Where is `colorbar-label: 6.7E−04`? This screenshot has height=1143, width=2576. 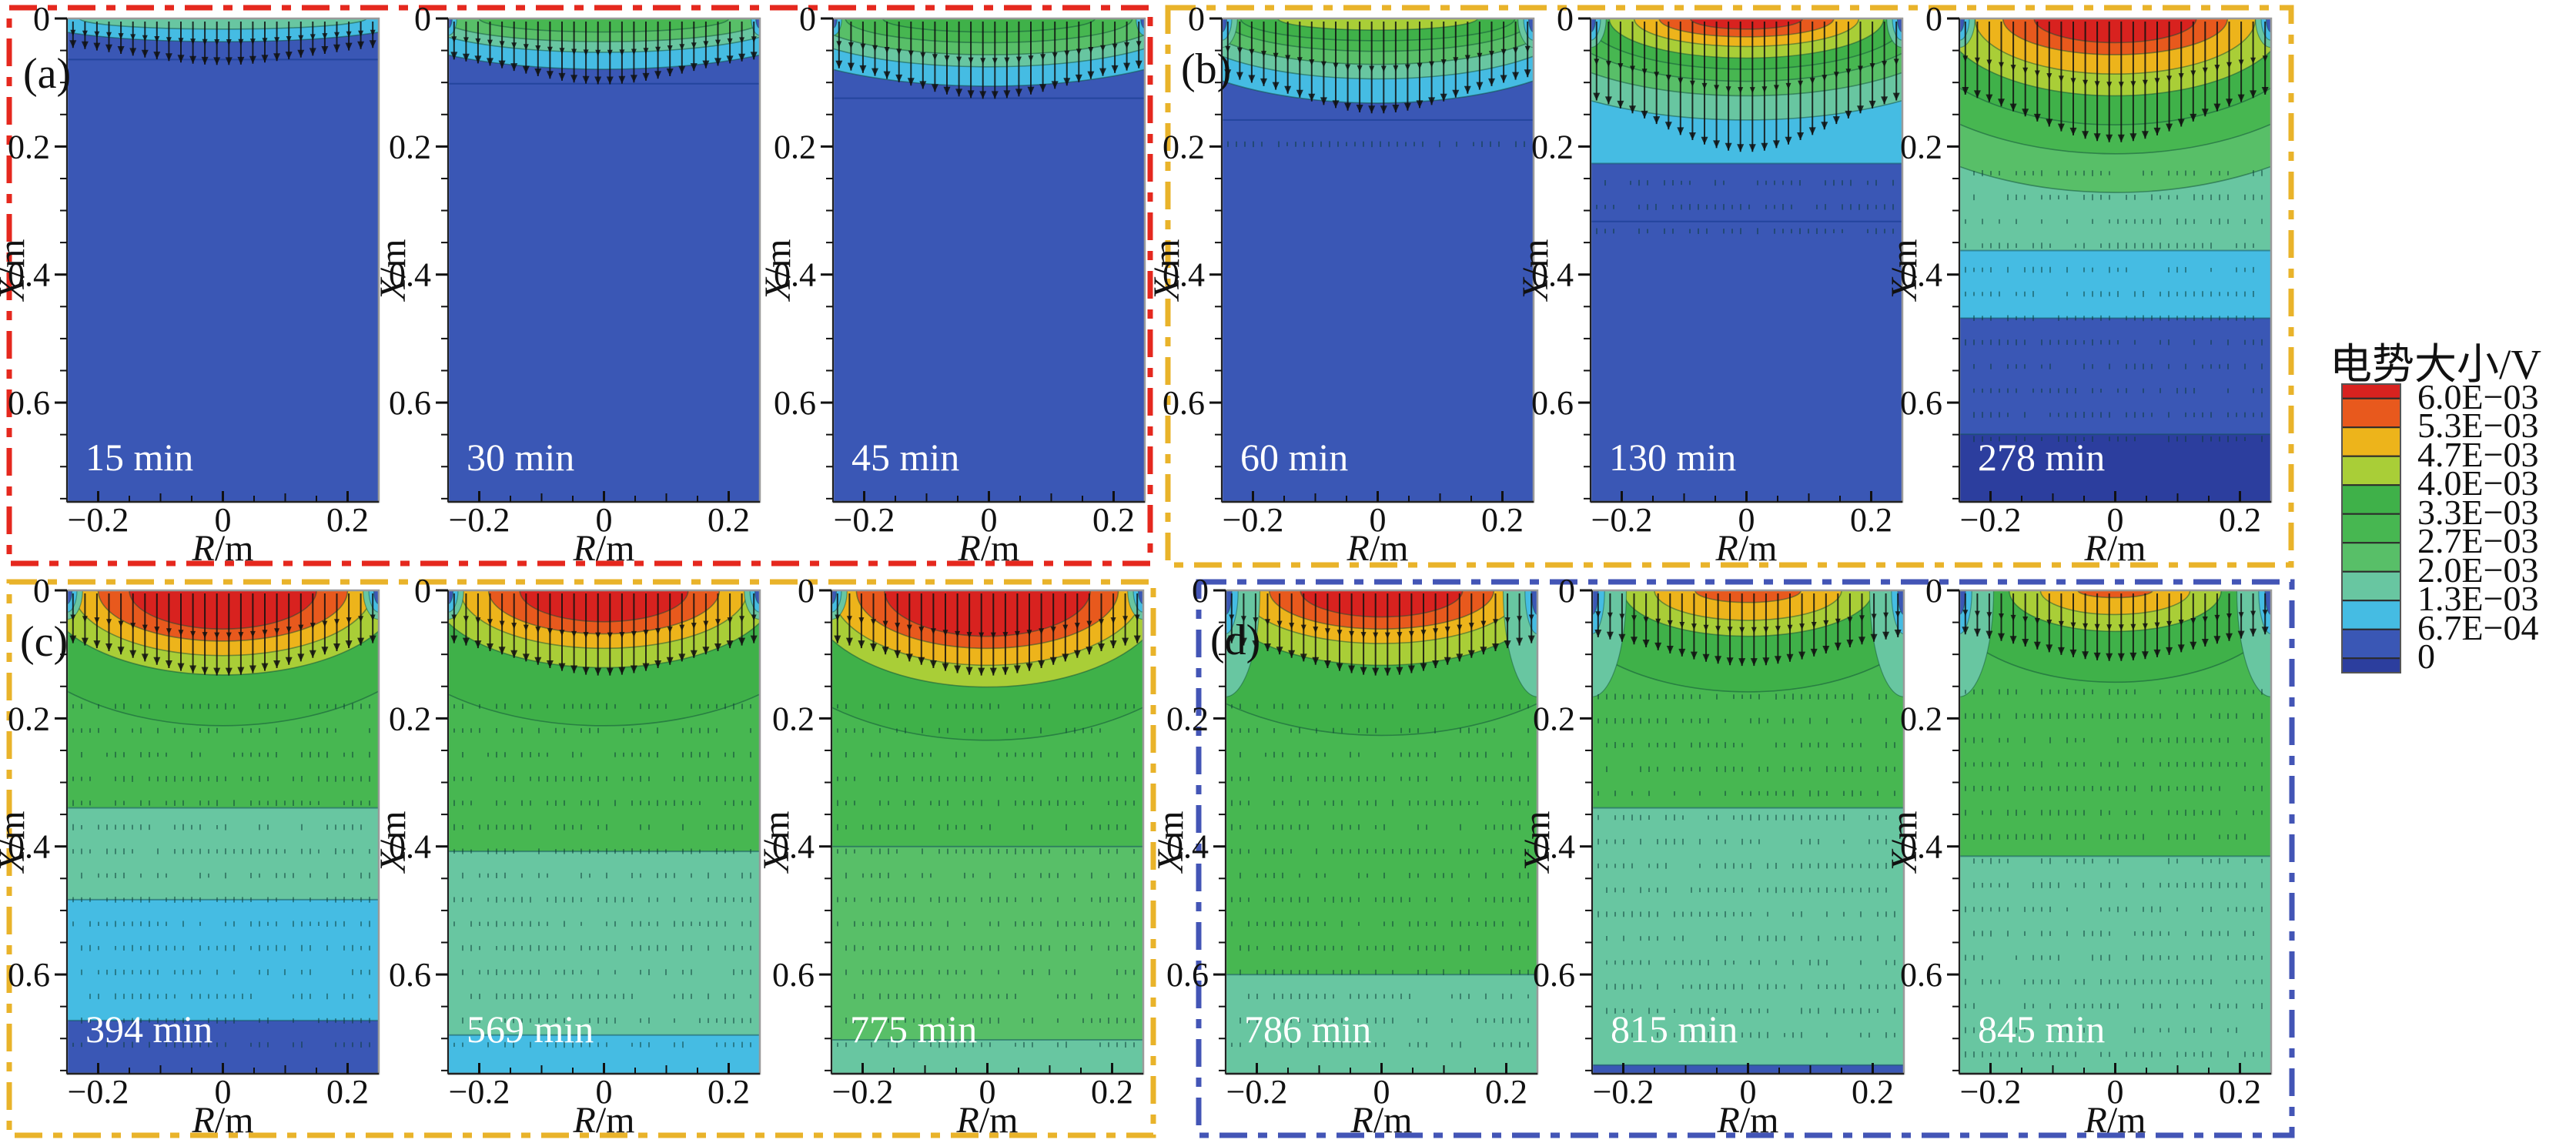
colorbar-label: 6.7E−04 is located at coordinates (2478, 627).